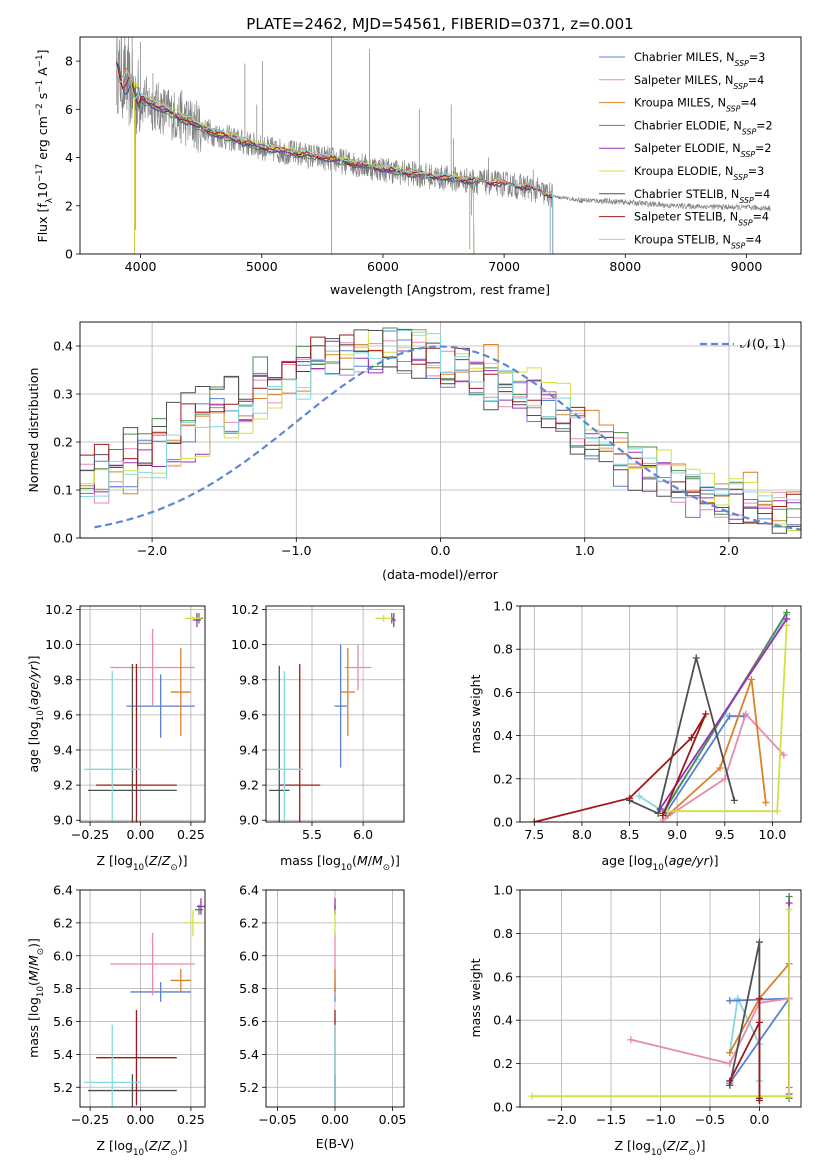 Image resolution: width=819 pixels, height=1170 pixels. Describe the element at coordinates (677, 834) in the screenshot. I see `mw-age-xtick-label: 9.0` at that location.